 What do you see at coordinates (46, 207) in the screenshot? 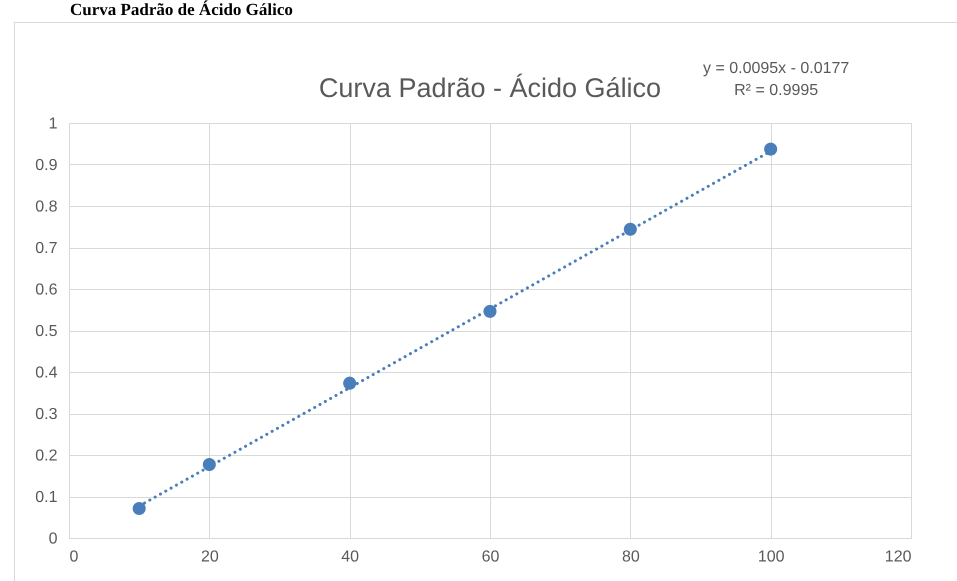
I see `y-tick-label: 0.8` at bounding box center [46, 207].